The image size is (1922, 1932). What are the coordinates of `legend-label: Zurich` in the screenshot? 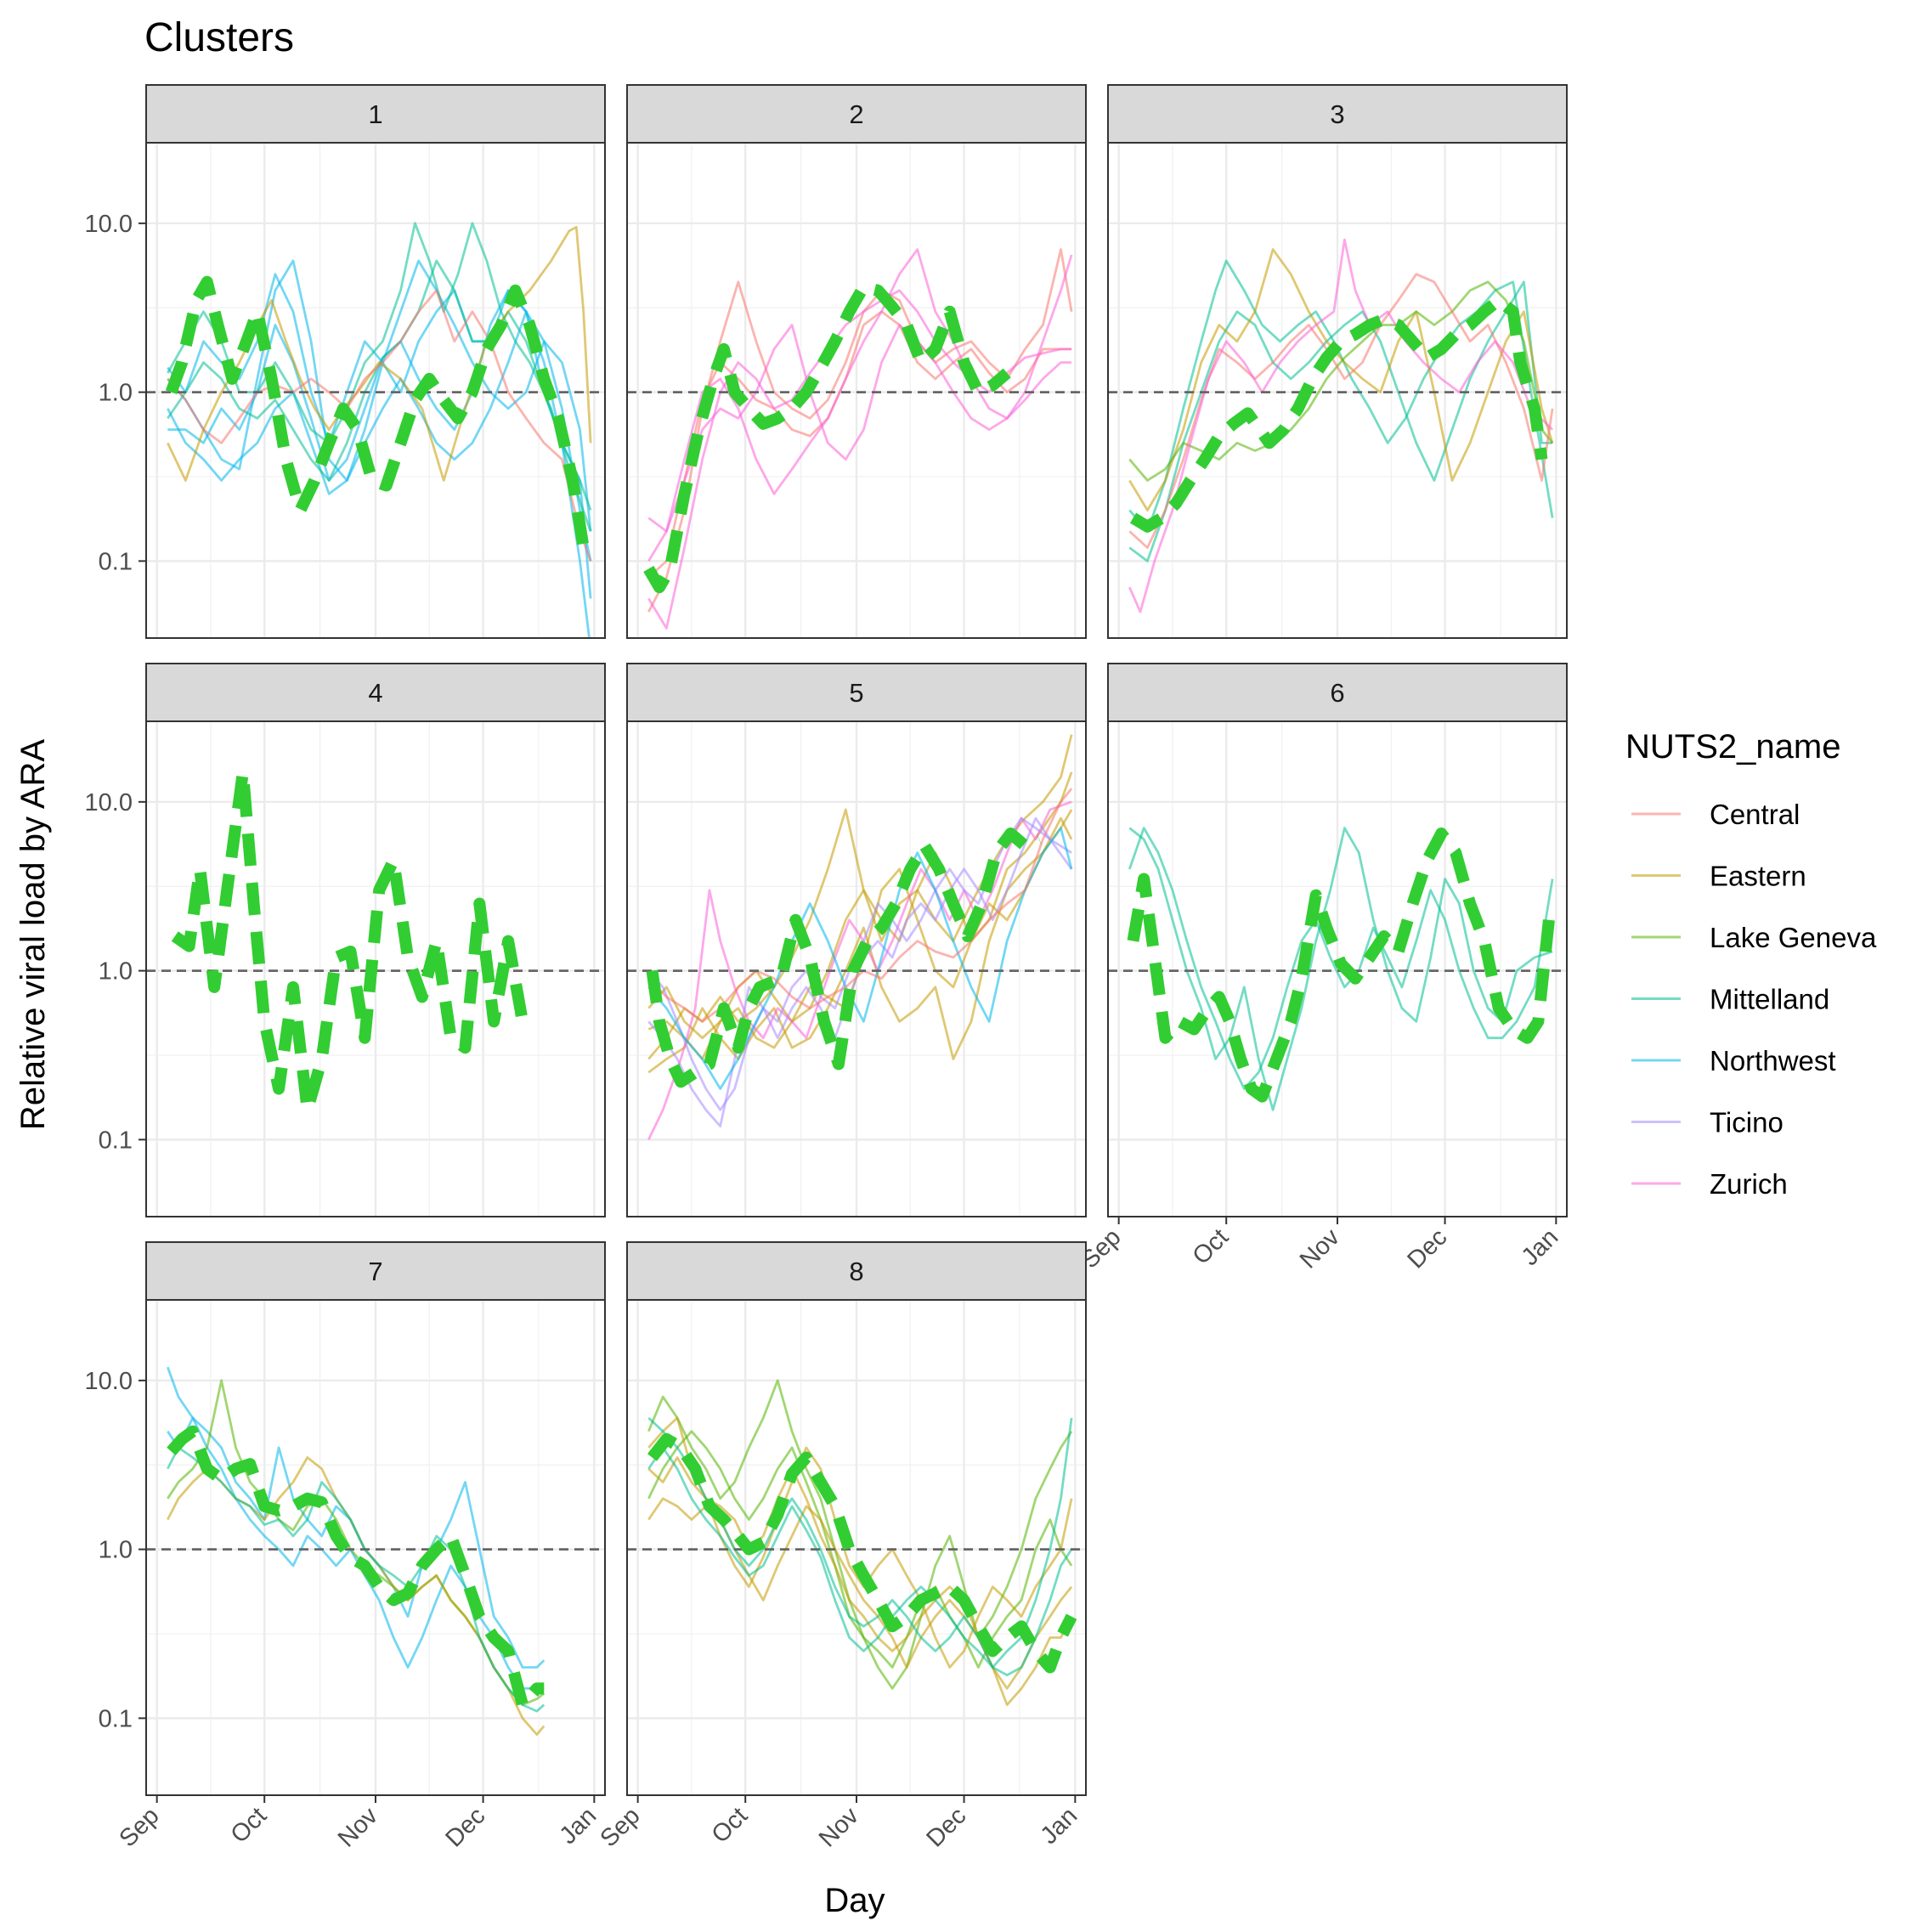 It's located at (1749, 1184).